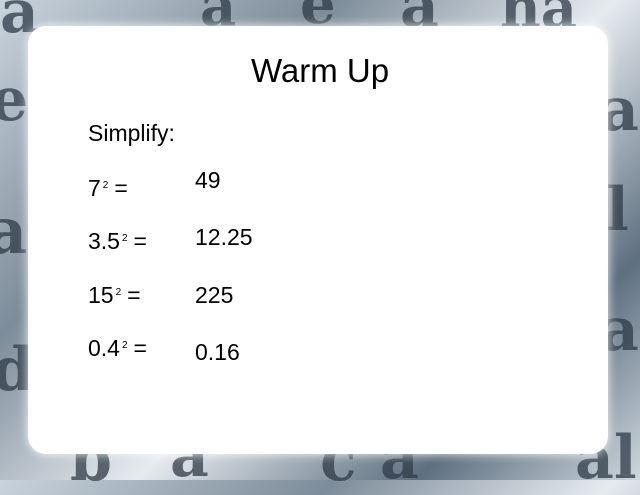 The width and height of the screenshot is (640, 495). Describe the element at coordinates (131, 133) in the screenshot. I see `prompt-text: Simplify:` at that location.